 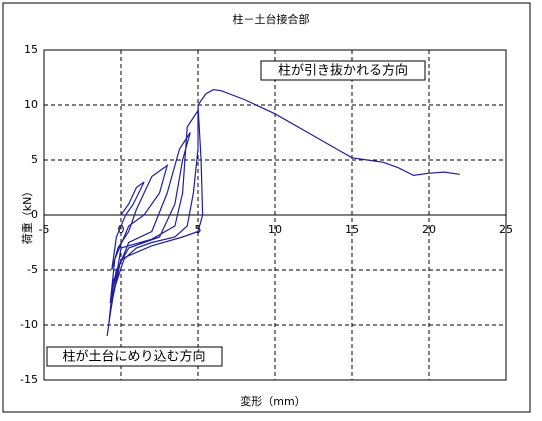 What do you see at coordinates (429, 229) in the screenshot?
I see `x-tick-label: 20` at bounding box center [429, 229].